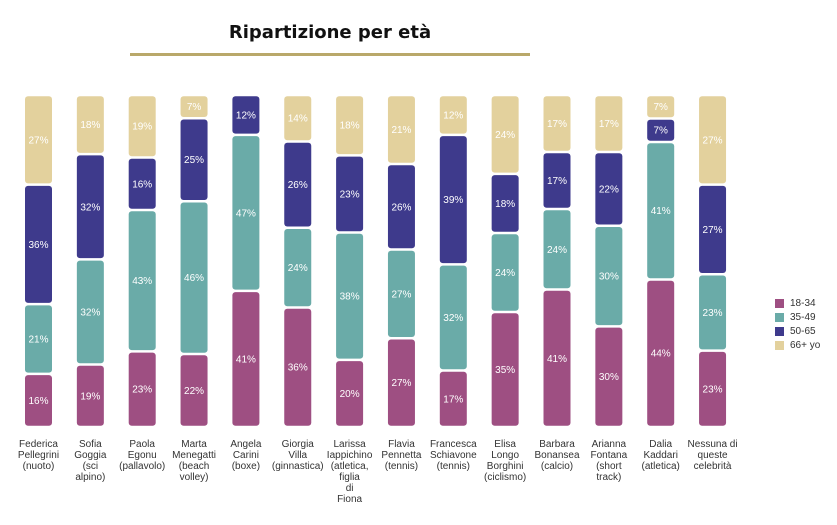  Describe the element at coordinates (194, 391) in the screenshot. I see `value-label: 22%` at that location.